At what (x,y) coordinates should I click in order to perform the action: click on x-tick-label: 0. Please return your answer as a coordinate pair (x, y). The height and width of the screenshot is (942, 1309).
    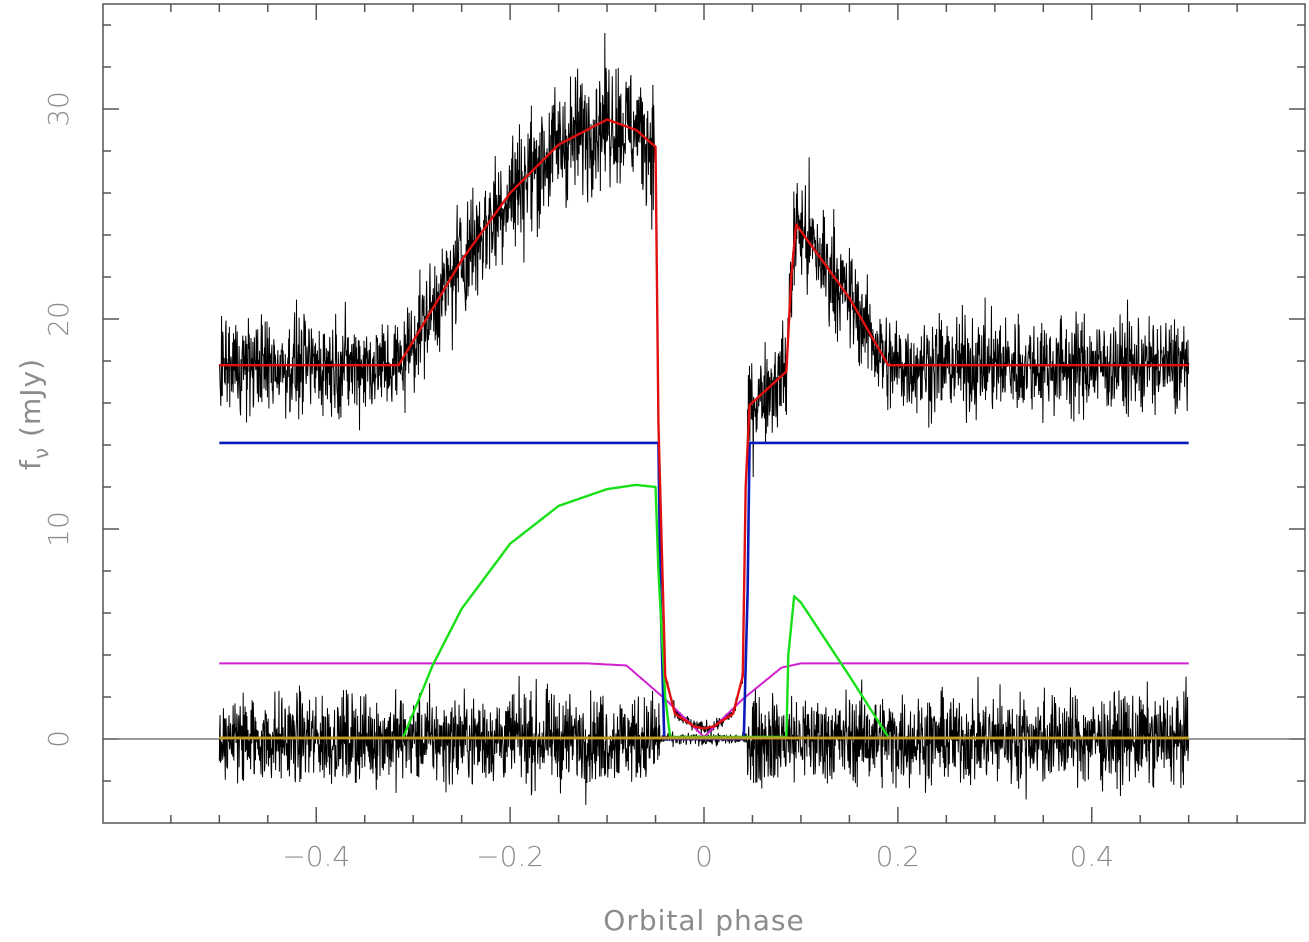
    Looking at the image, I should click on (704, 856).